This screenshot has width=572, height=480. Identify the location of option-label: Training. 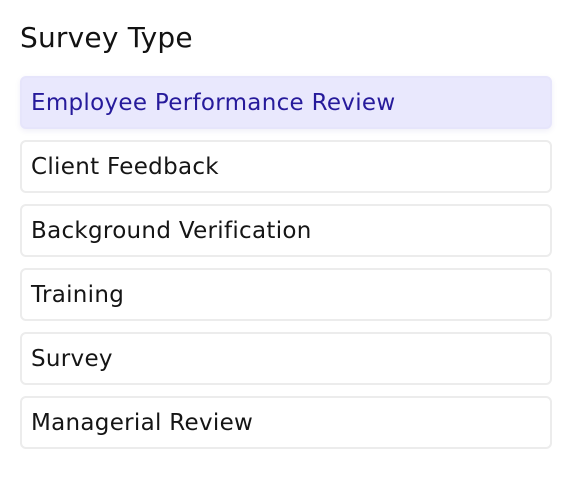
(78, 294).